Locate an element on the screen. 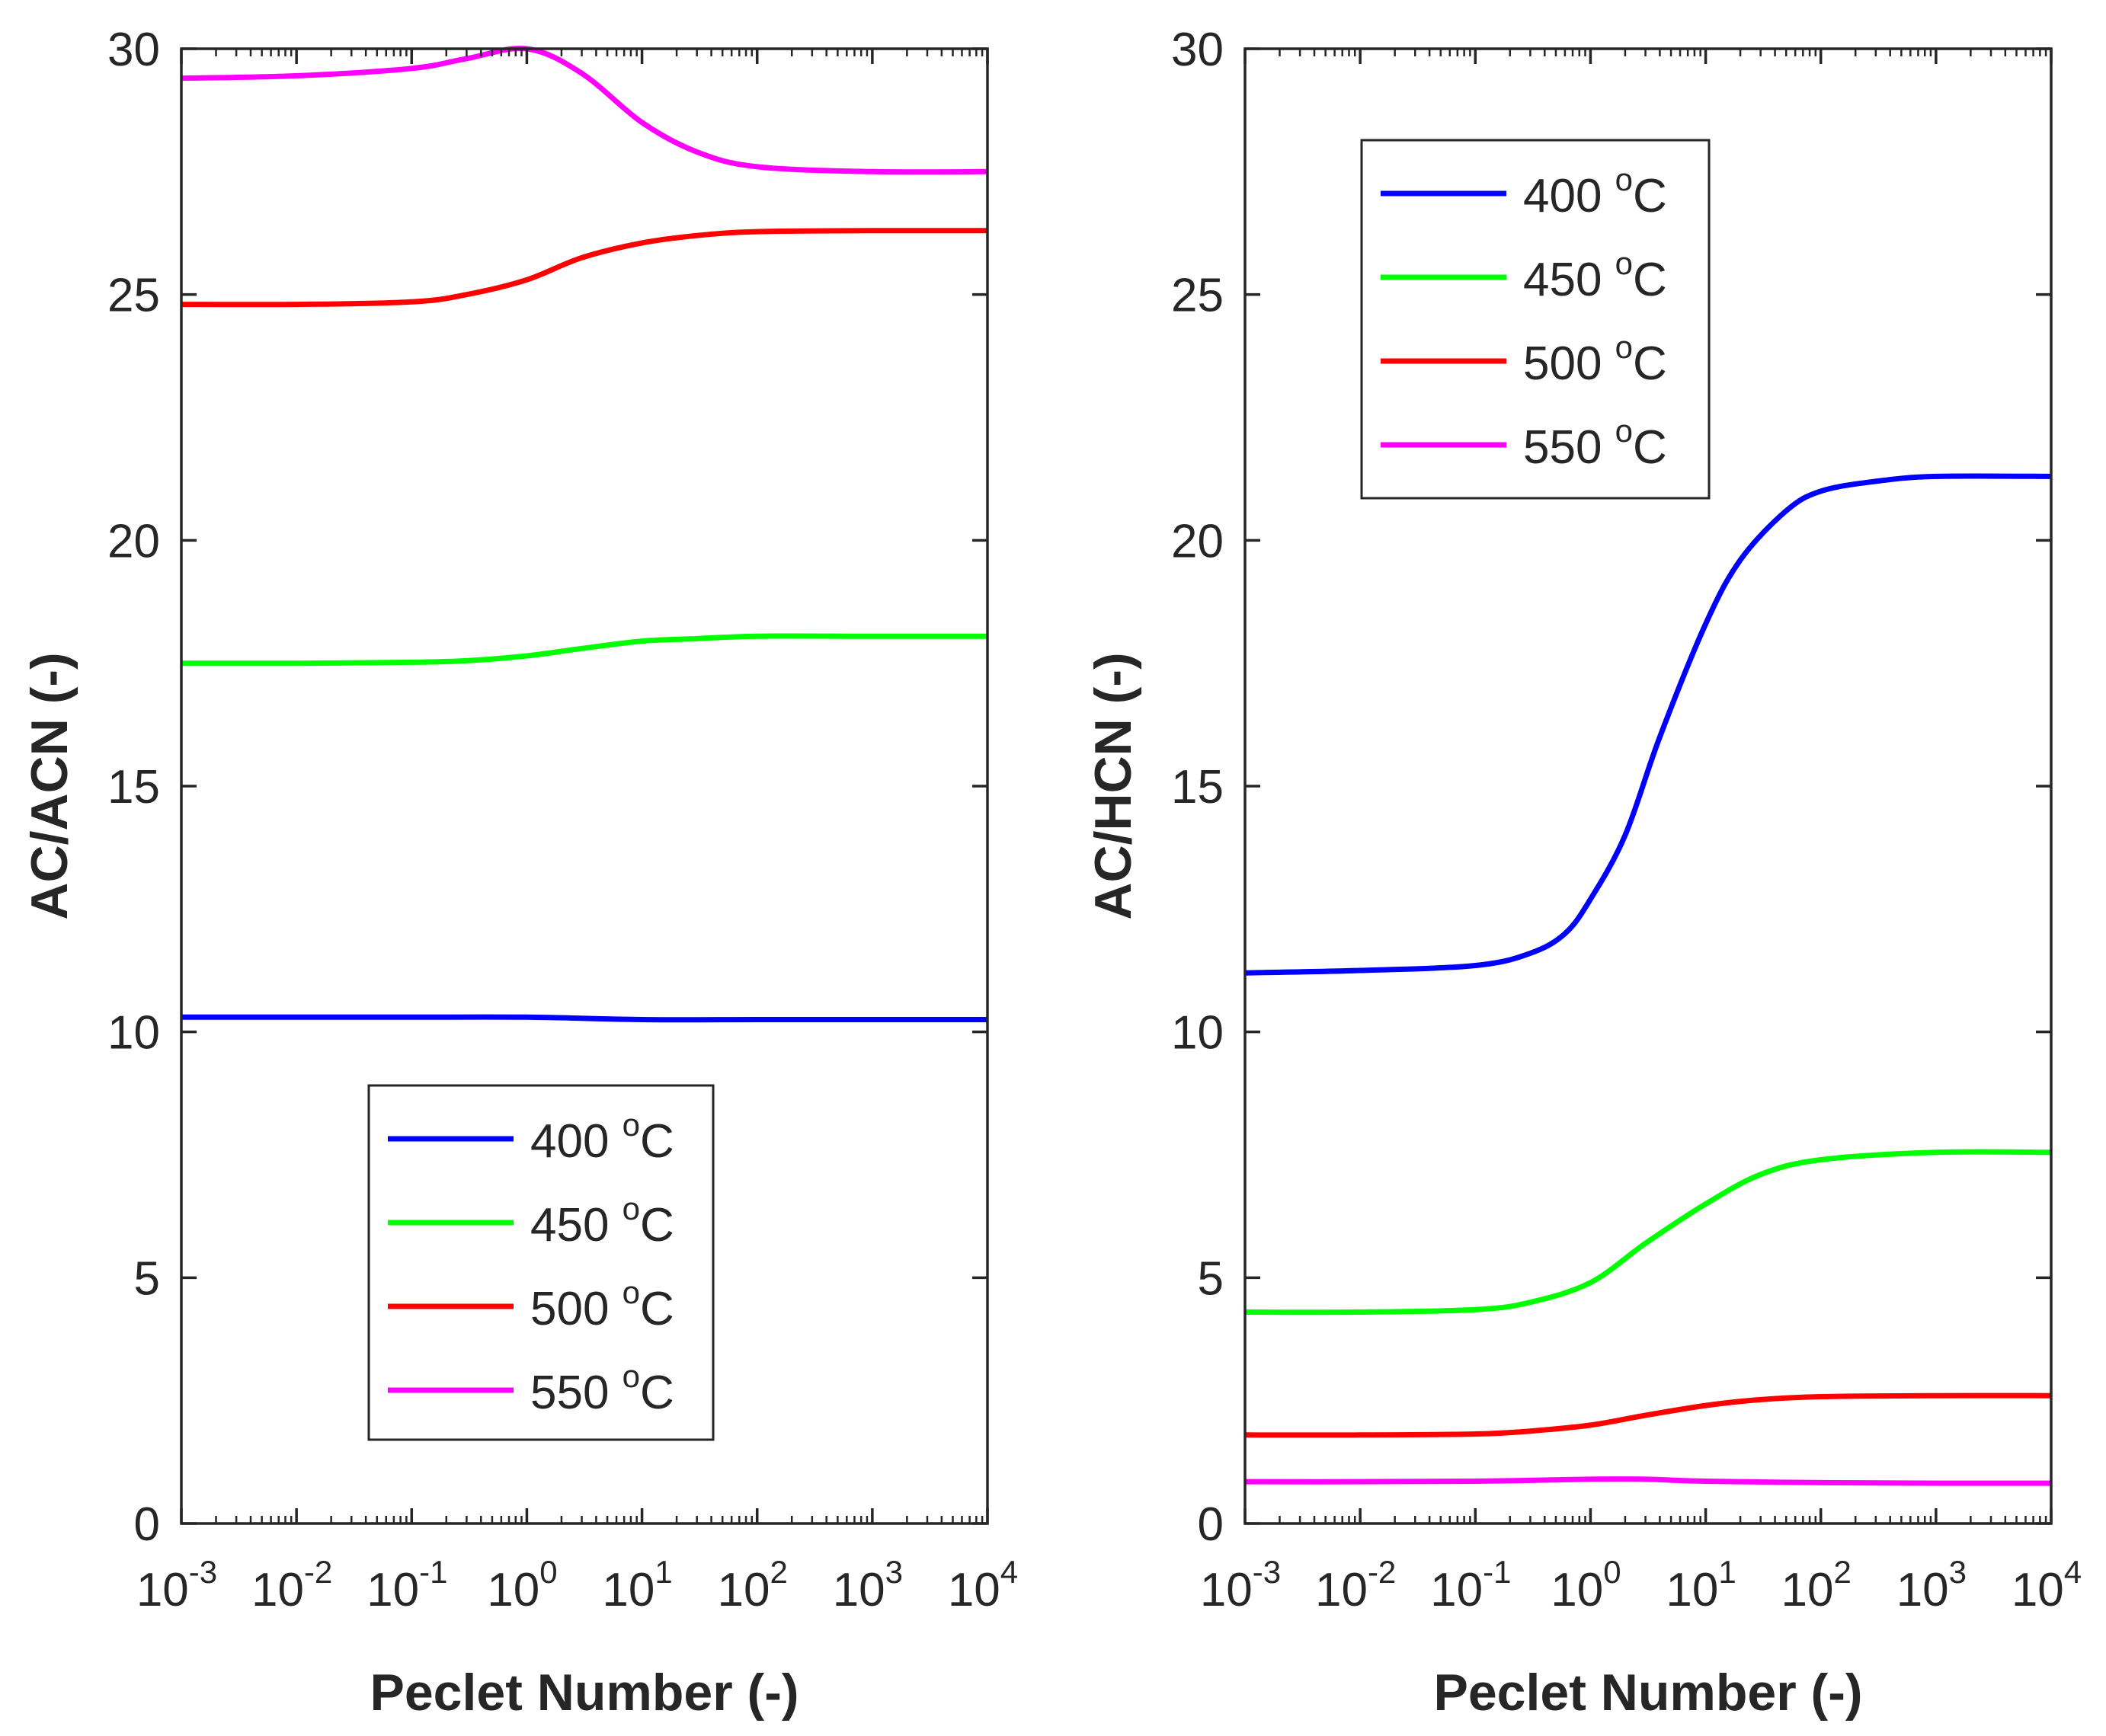 Image resolution: width=2106 pixels, height=1736 pixels. y-axis-label: AC/HCN (-) is located at coordinates (1113, 785).